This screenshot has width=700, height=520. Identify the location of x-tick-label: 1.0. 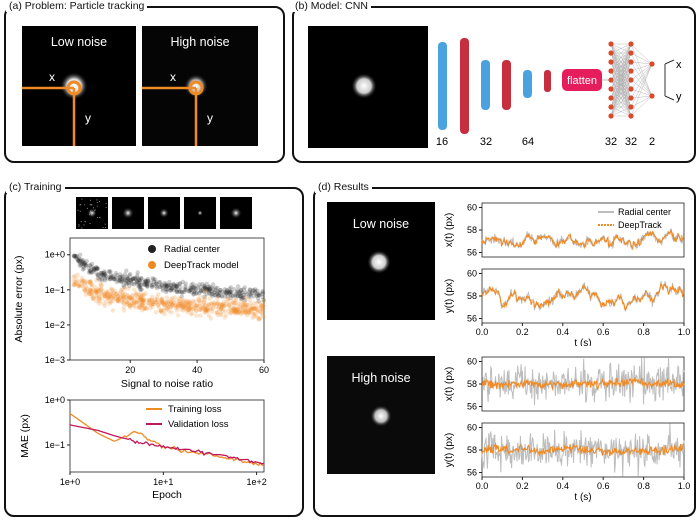
(684, 486).